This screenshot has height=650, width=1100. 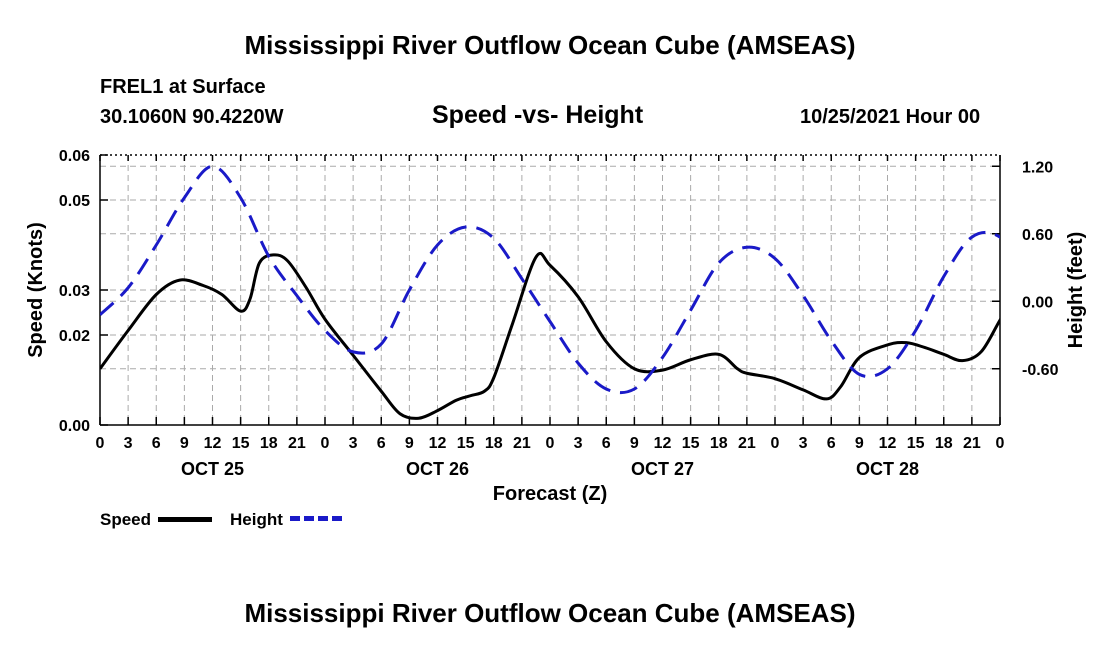 What do you see at coordinates (887, 469) in the screenshot?
I see `x-day-label: OCT 28` at bounding box center [887, 469].